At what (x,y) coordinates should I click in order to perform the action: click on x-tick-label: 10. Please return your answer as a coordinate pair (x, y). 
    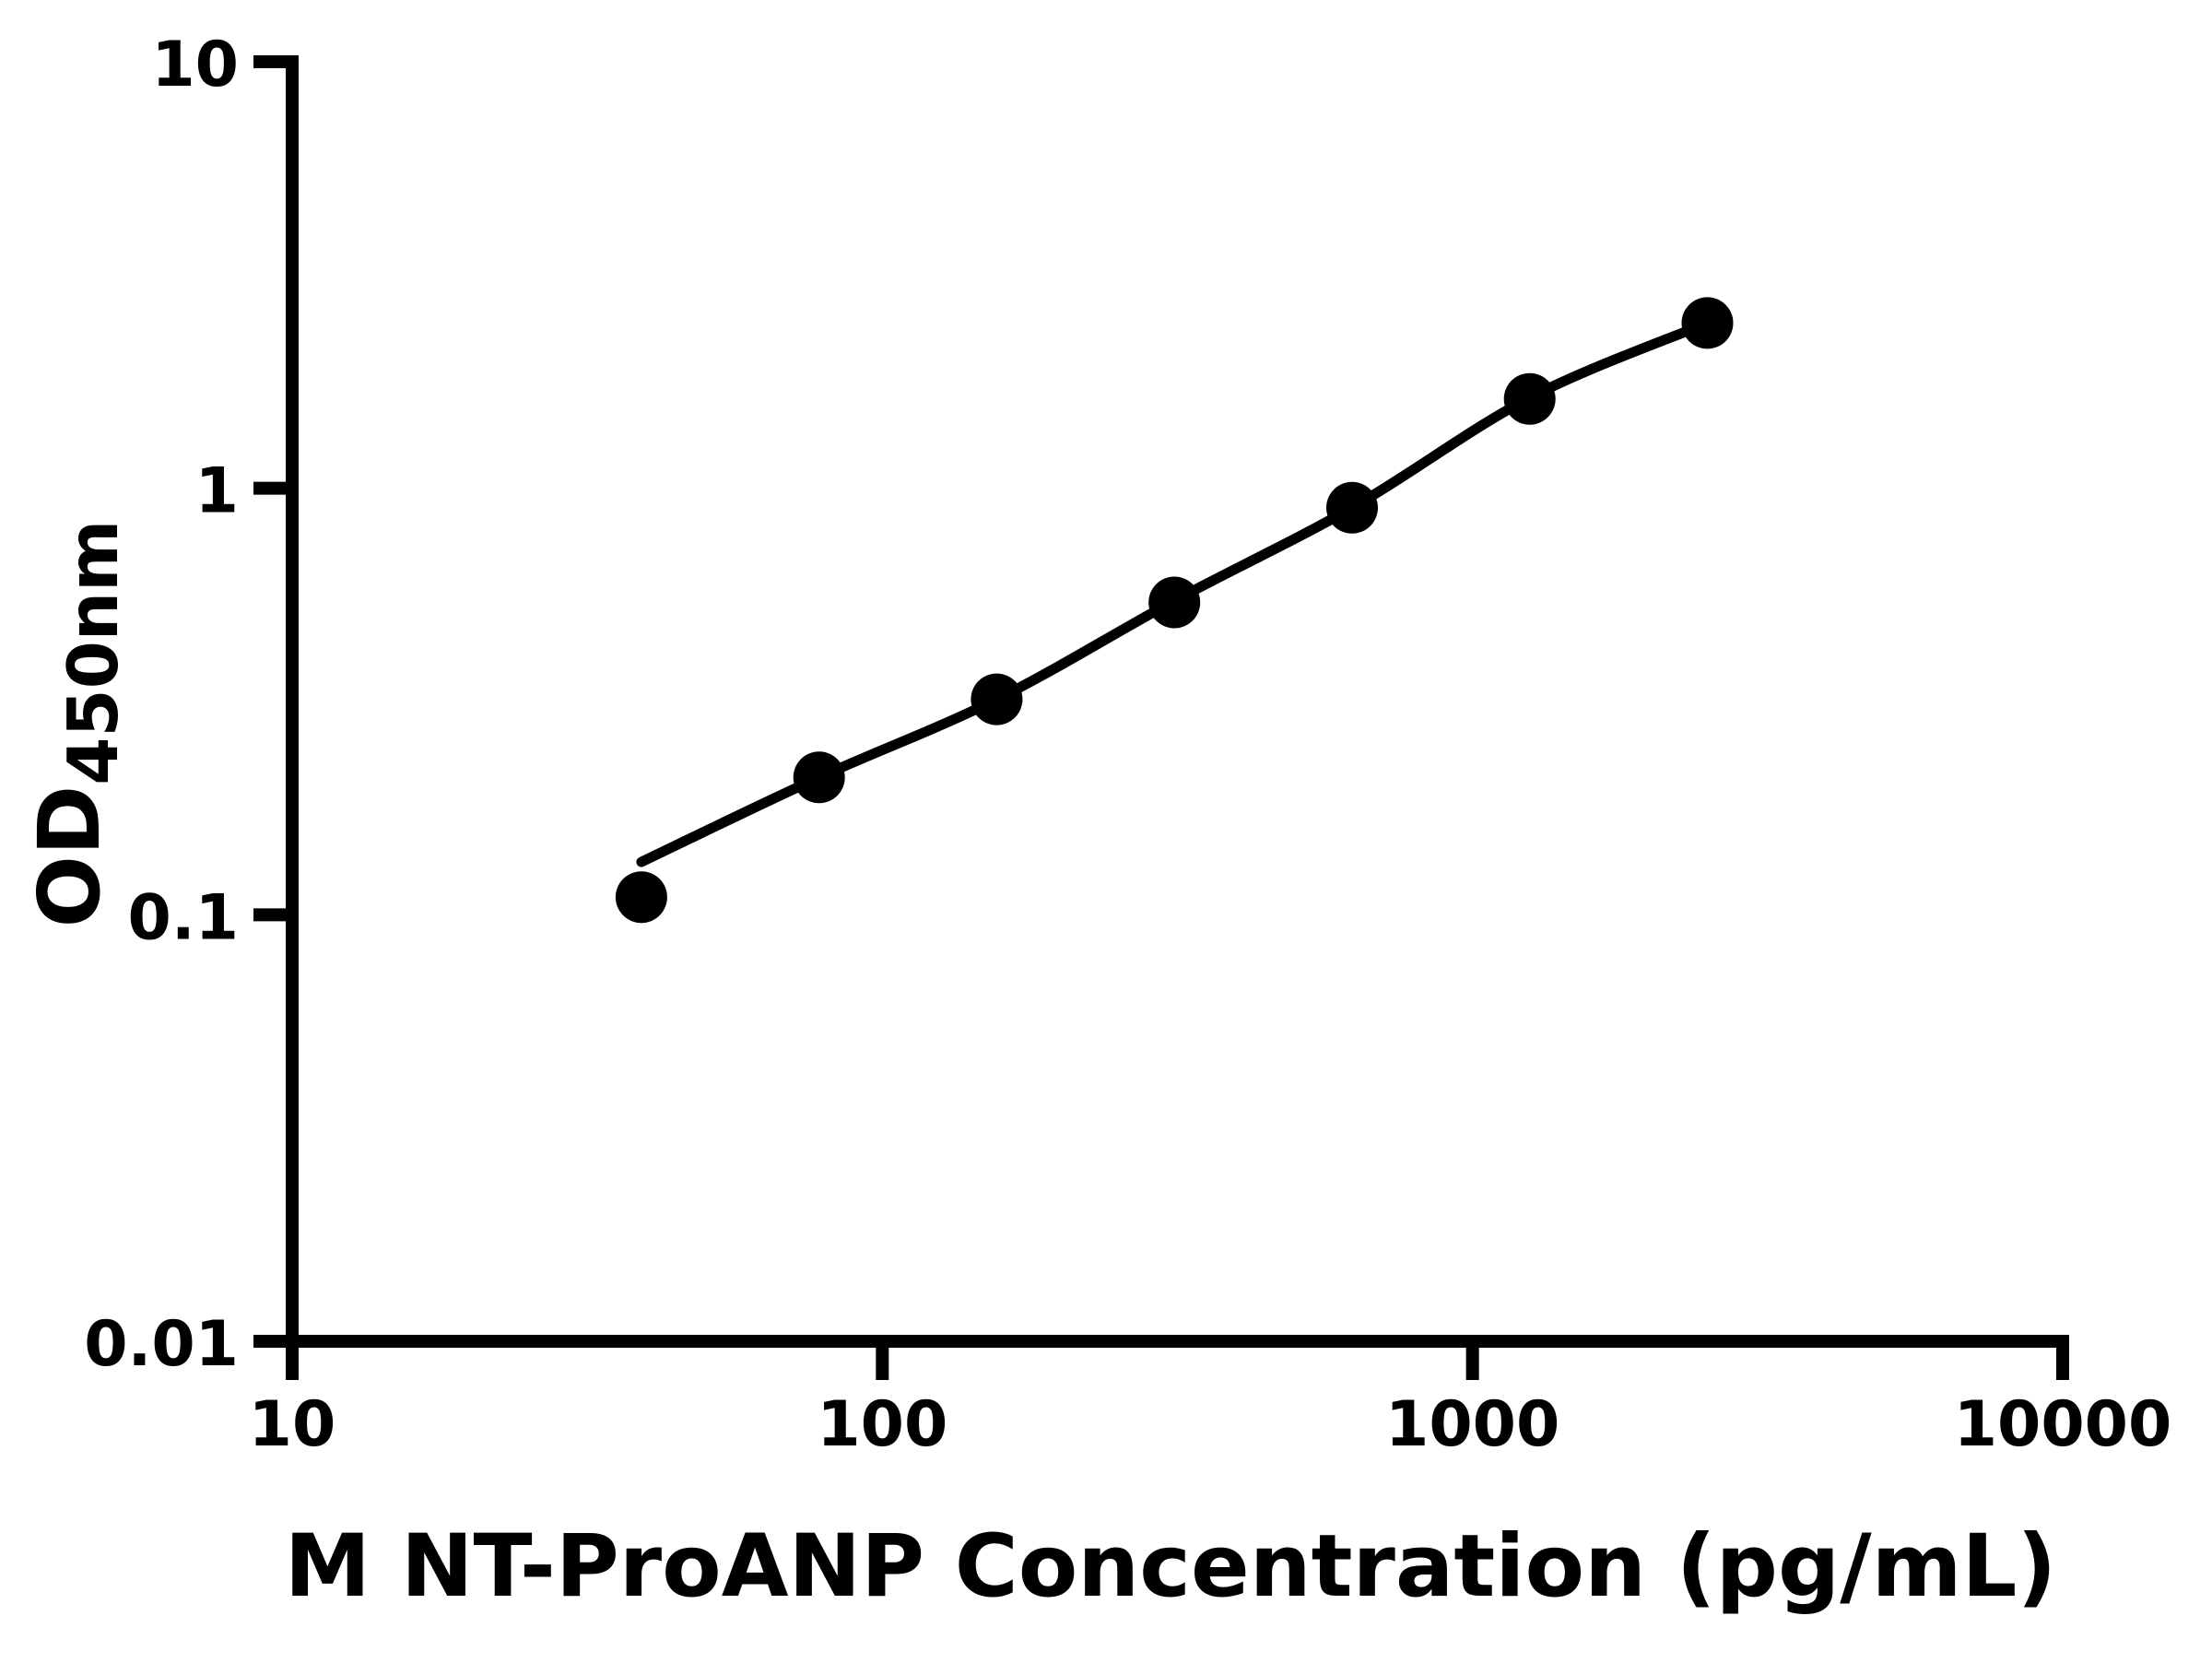
    Looking at the image, I should click on (292, 1424).